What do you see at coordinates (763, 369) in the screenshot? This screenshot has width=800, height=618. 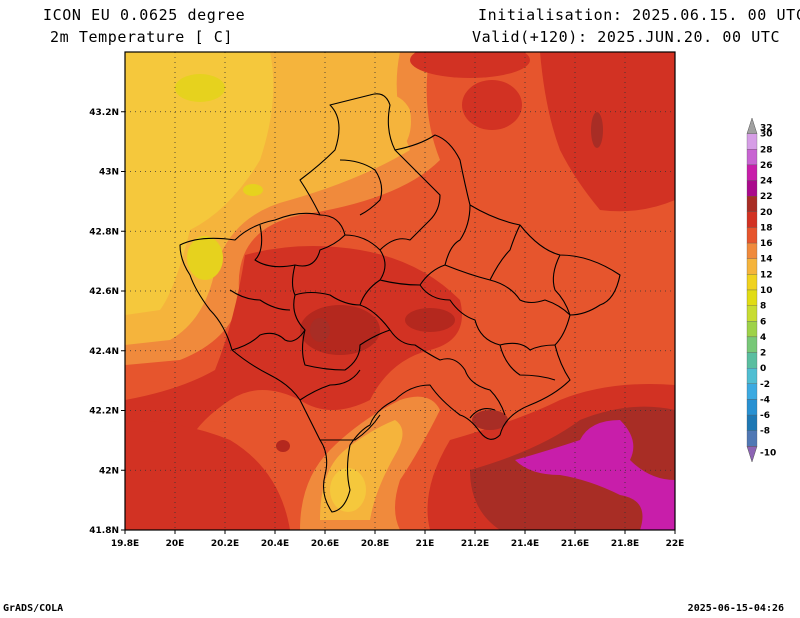 I see `colorbar-label: 0` at bounding box center [763, 369].